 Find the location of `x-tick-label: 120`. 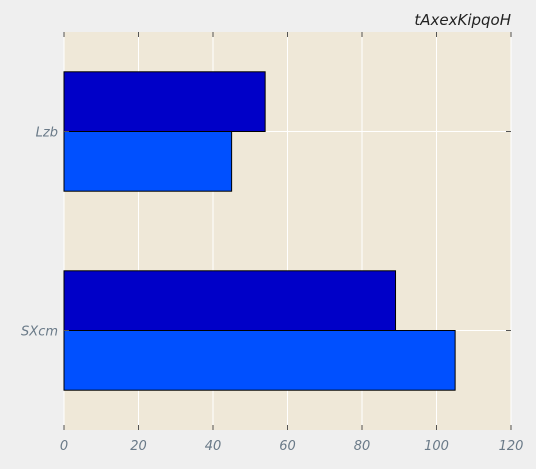

x-tick-label: 120 is located at coordinates (511, 446).